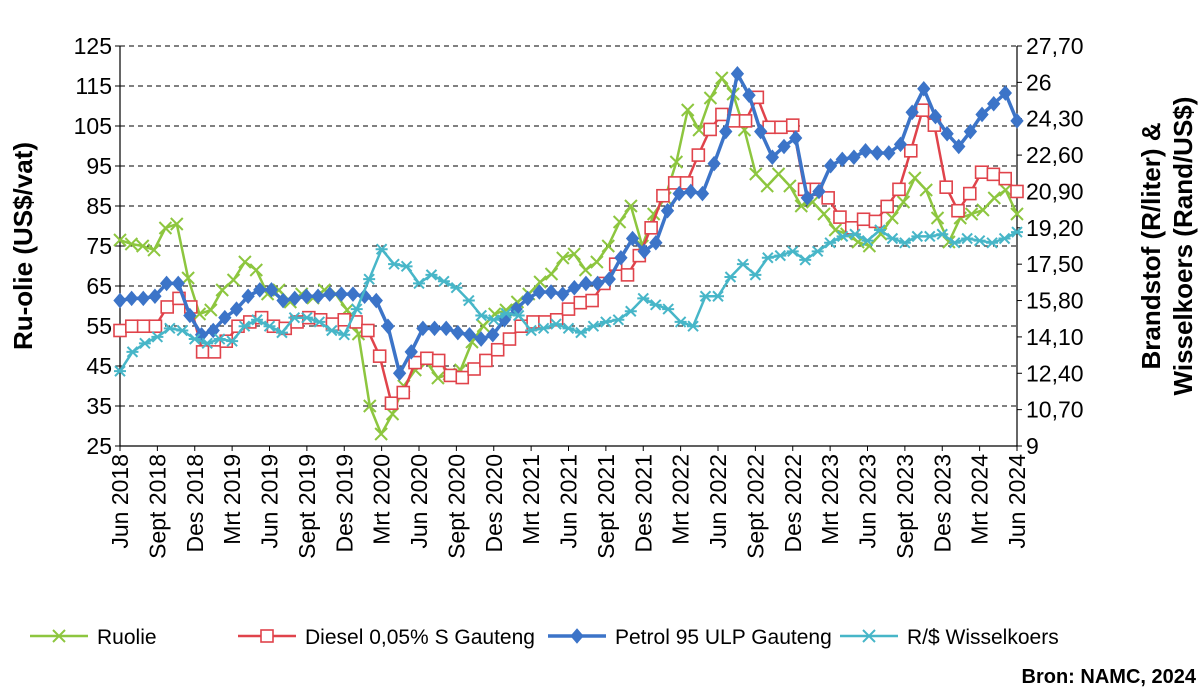  I want to click on right-y-tick-label: 24,30, so click(1055, 119).